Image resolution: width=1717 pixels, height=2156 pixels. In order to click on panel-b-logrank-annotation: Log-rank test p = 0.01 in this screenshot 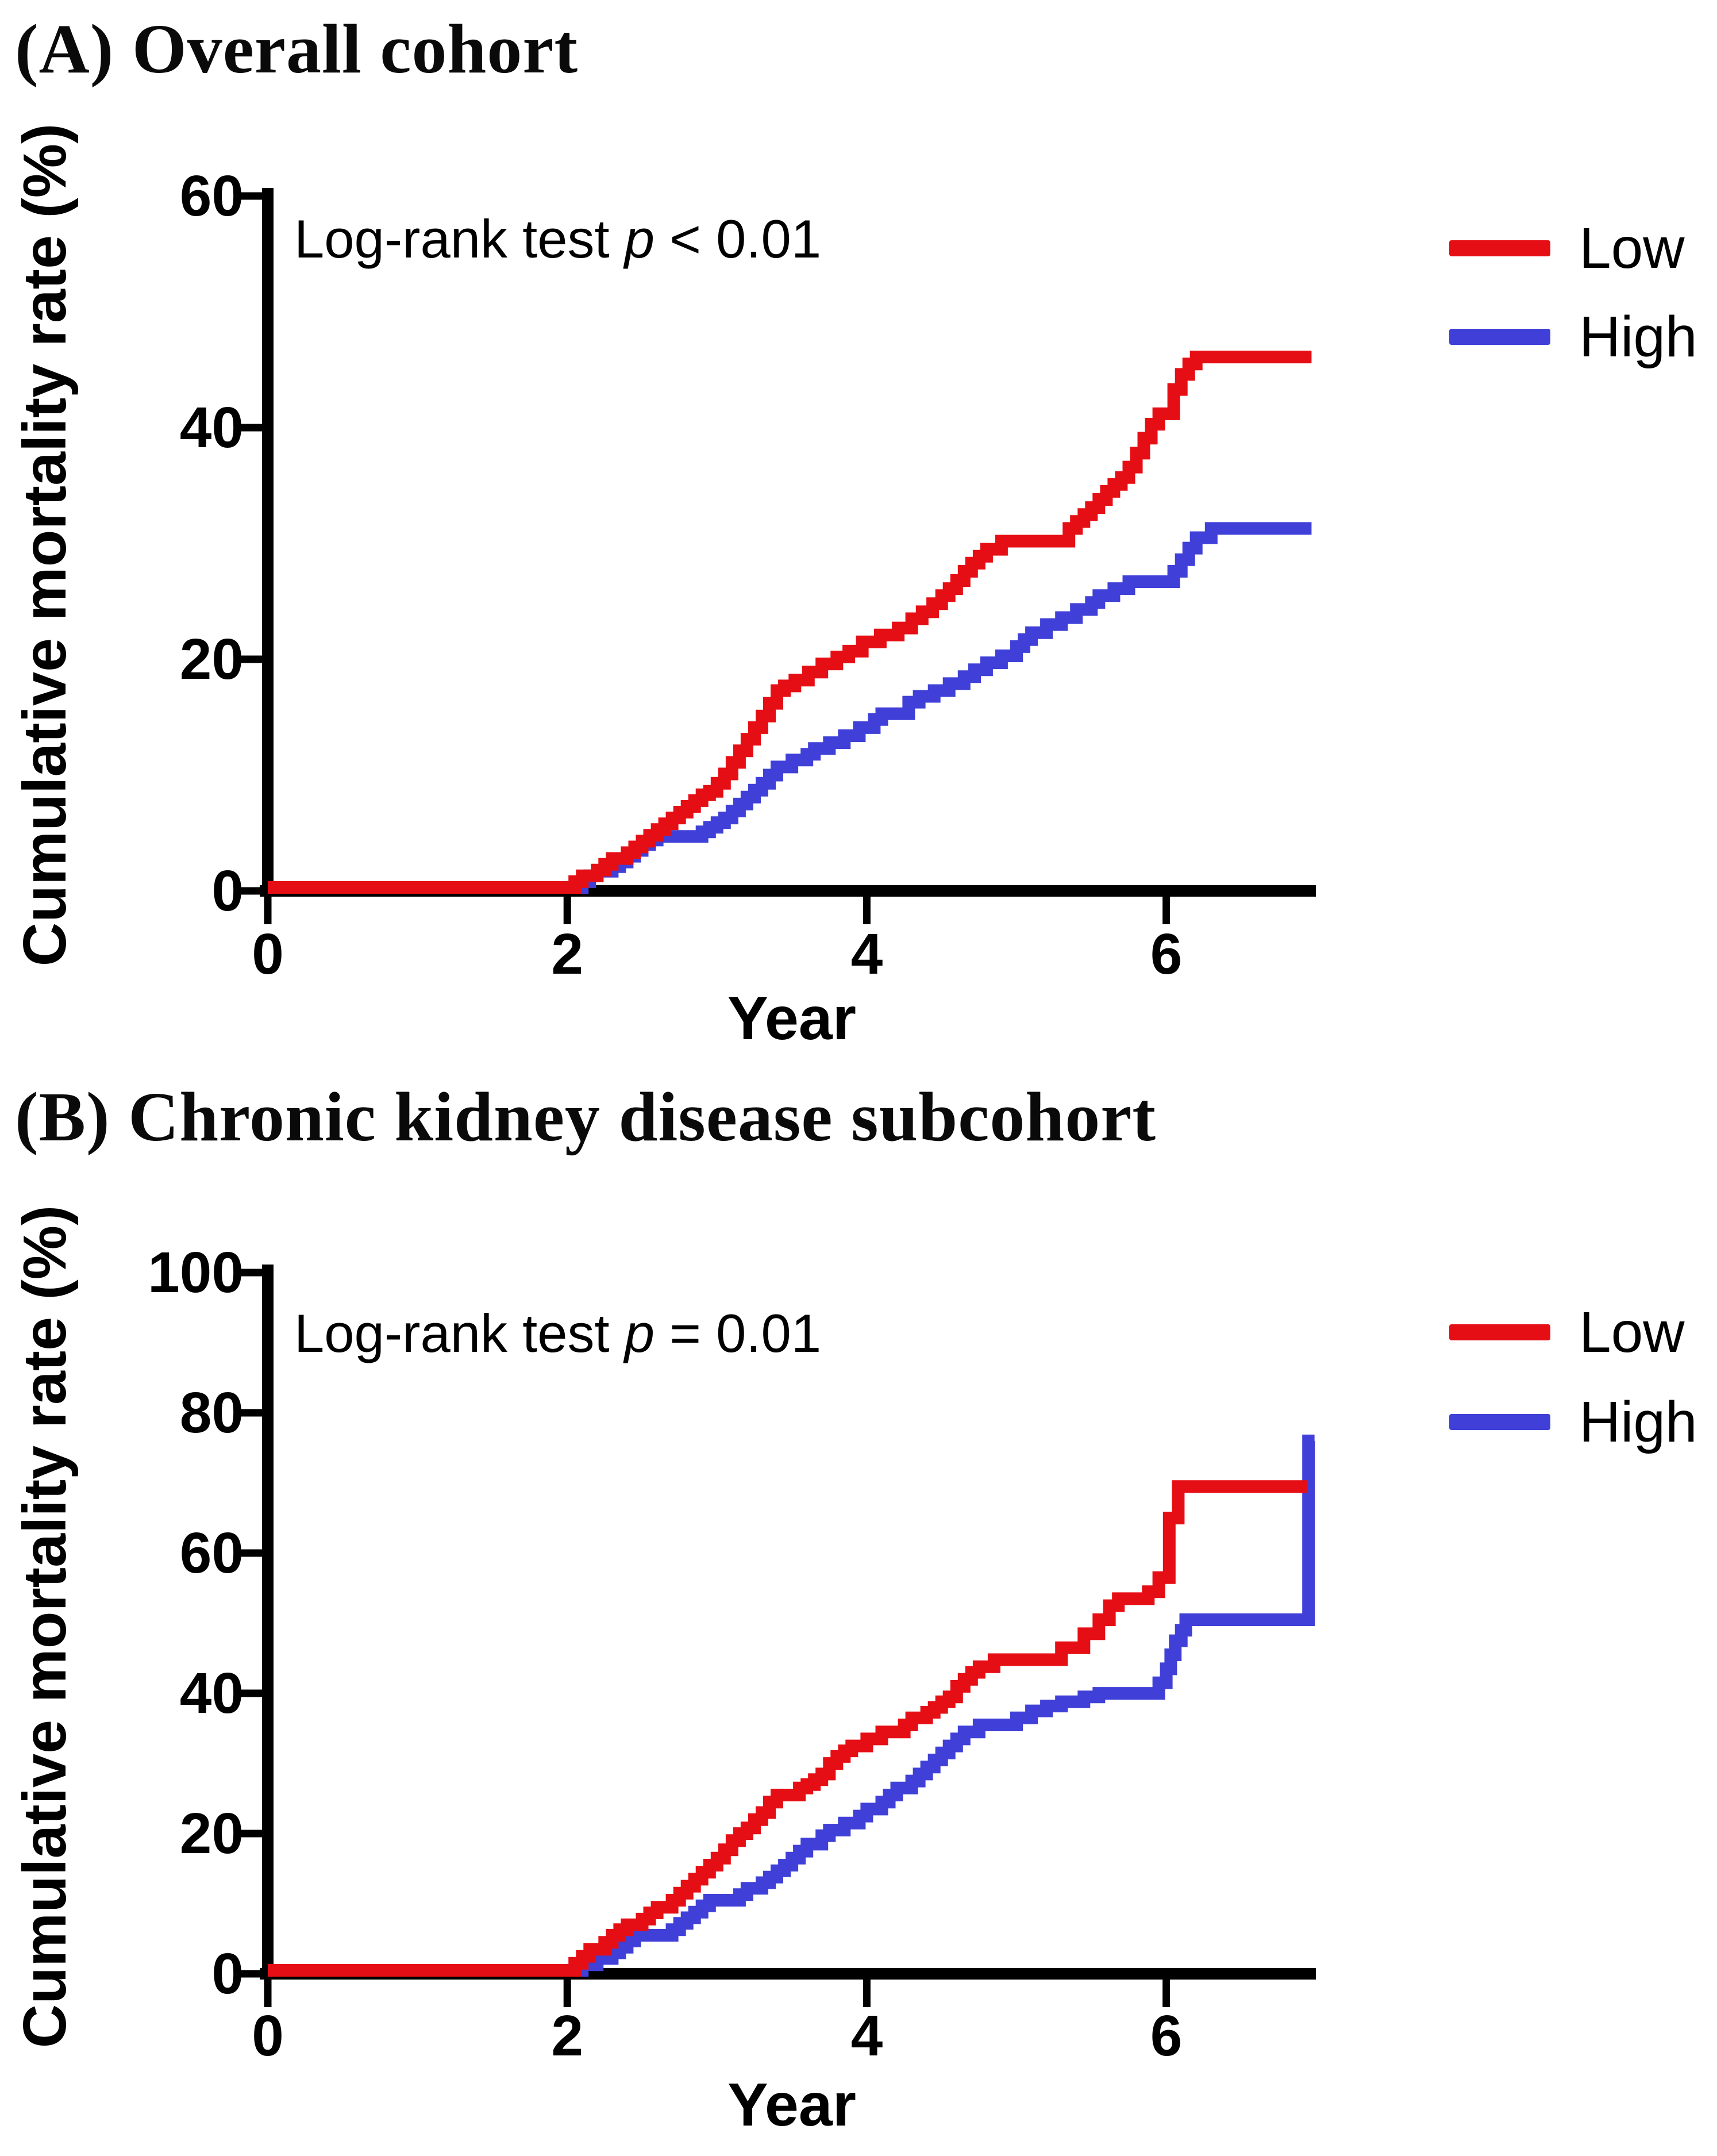, I will do `click(558, 1333)`.